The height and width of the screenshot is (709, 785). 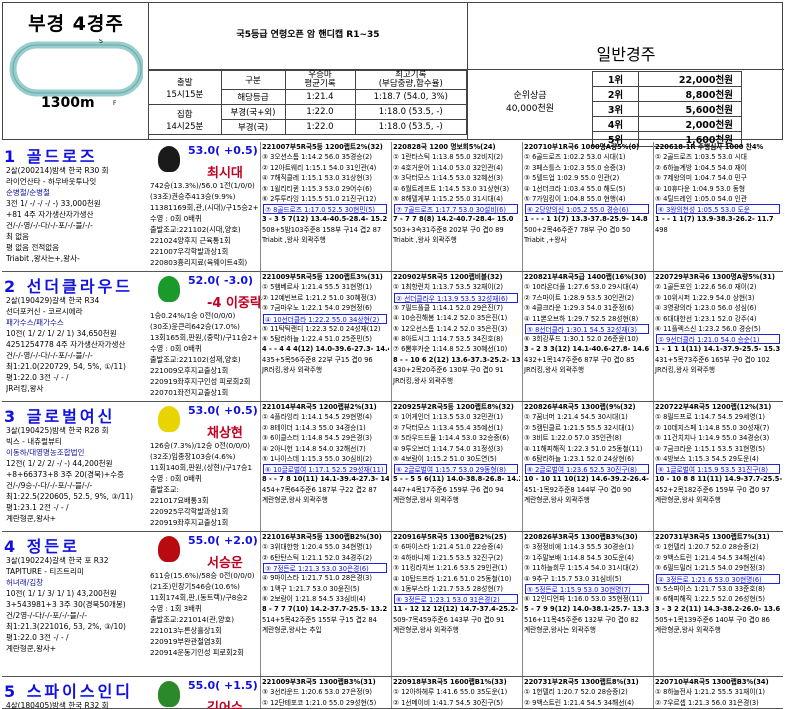 What do you see at coordinates (718, 609) in the screenshot?
I see `past-race-sectionals: 3 - 3 2 2(11) 14.3-38.2-26.0- 13.6` at bounding box center [718, 609].